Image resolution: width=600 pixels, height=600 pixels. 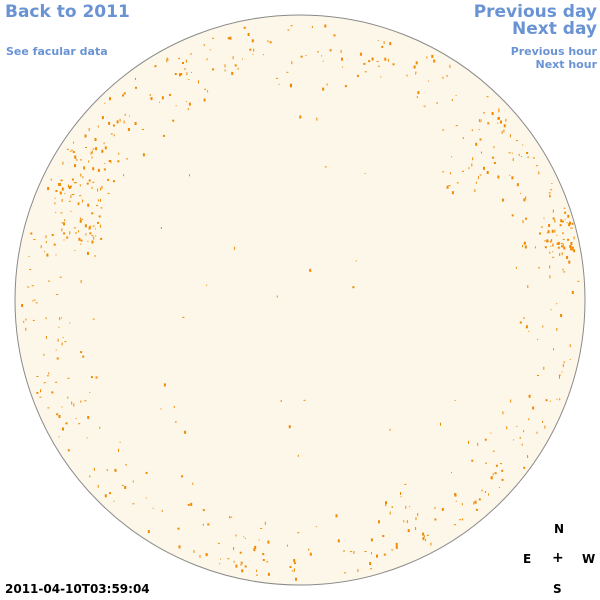 What do you see at coordinates (67, 12) in the screenshot?
I see `back-to-year-link: Back to 2011` at bounding box center [67, 12].